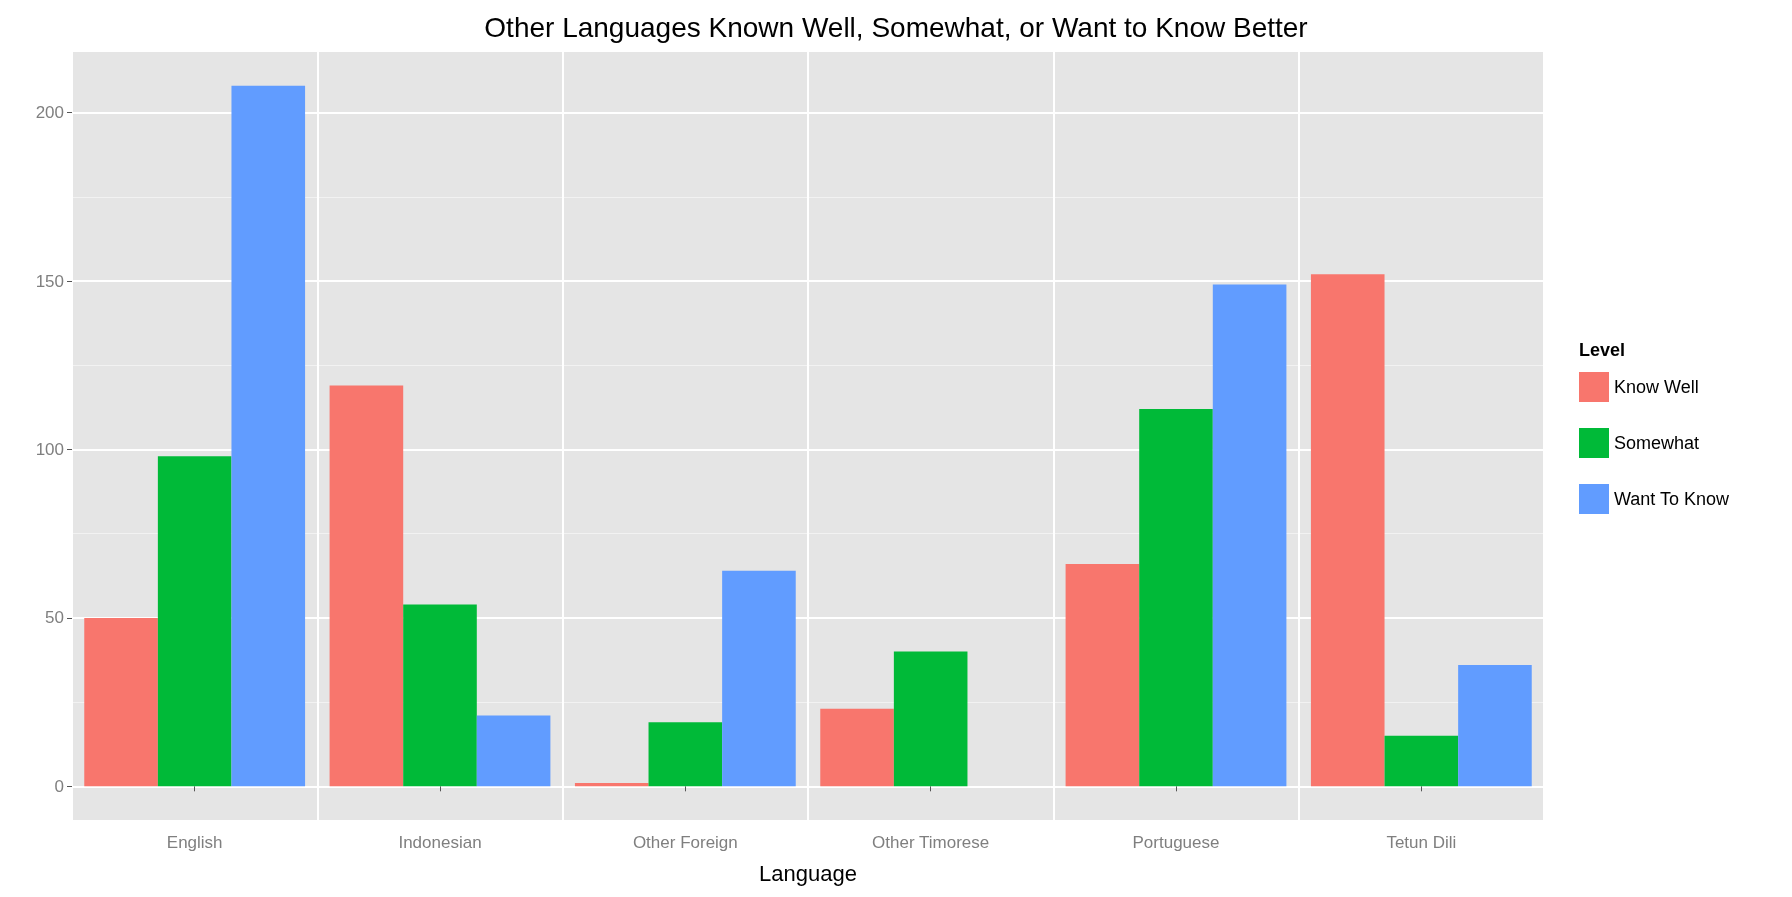 This screenshot has width=1792, height=897. What do you see at coordinates (1421, 842) in the screenshot?
I see `x-tick-label: Tetun Dili` at bounding box center [1421, 842].